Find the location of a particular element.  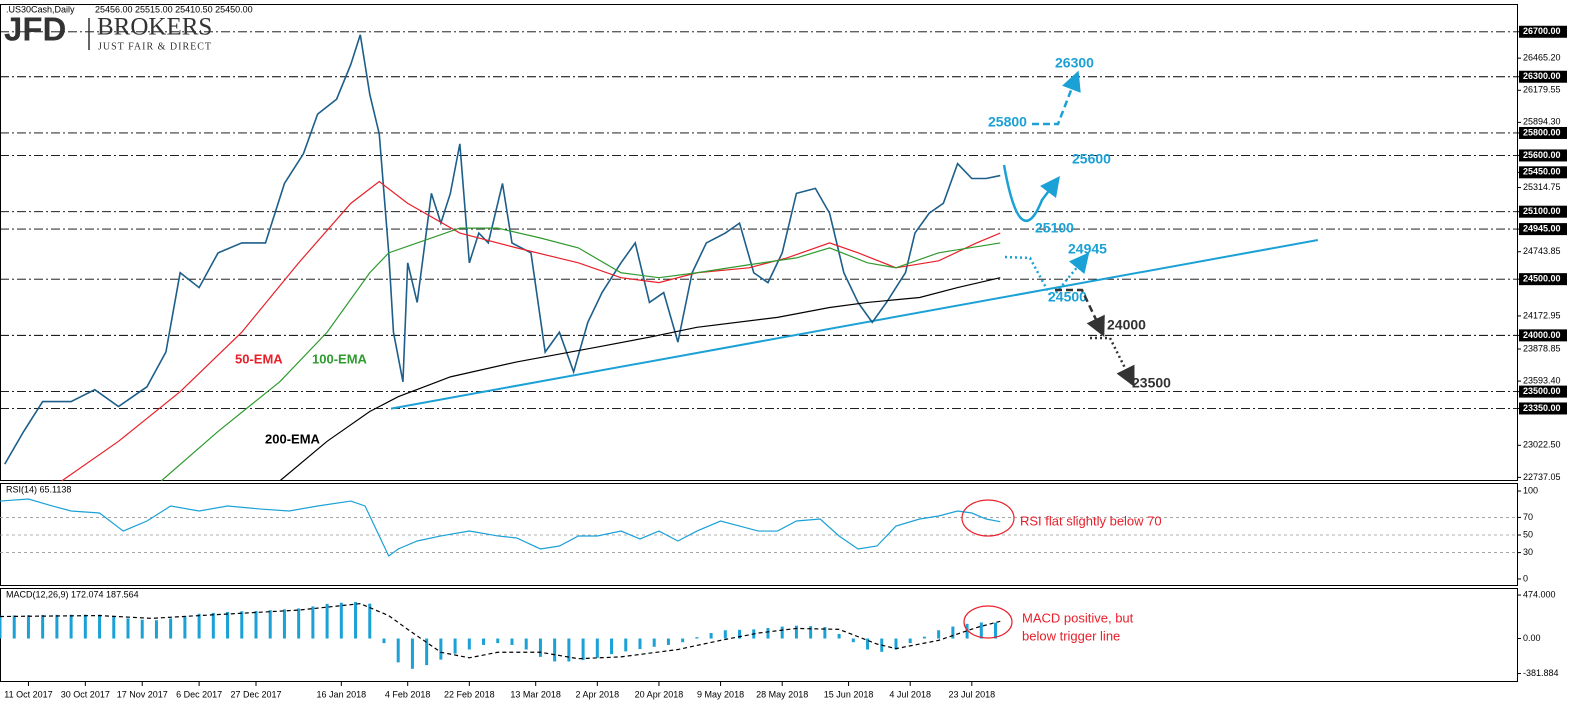

x-tick-label: 15 Jun 2018 is located at coordinates (849, 694).